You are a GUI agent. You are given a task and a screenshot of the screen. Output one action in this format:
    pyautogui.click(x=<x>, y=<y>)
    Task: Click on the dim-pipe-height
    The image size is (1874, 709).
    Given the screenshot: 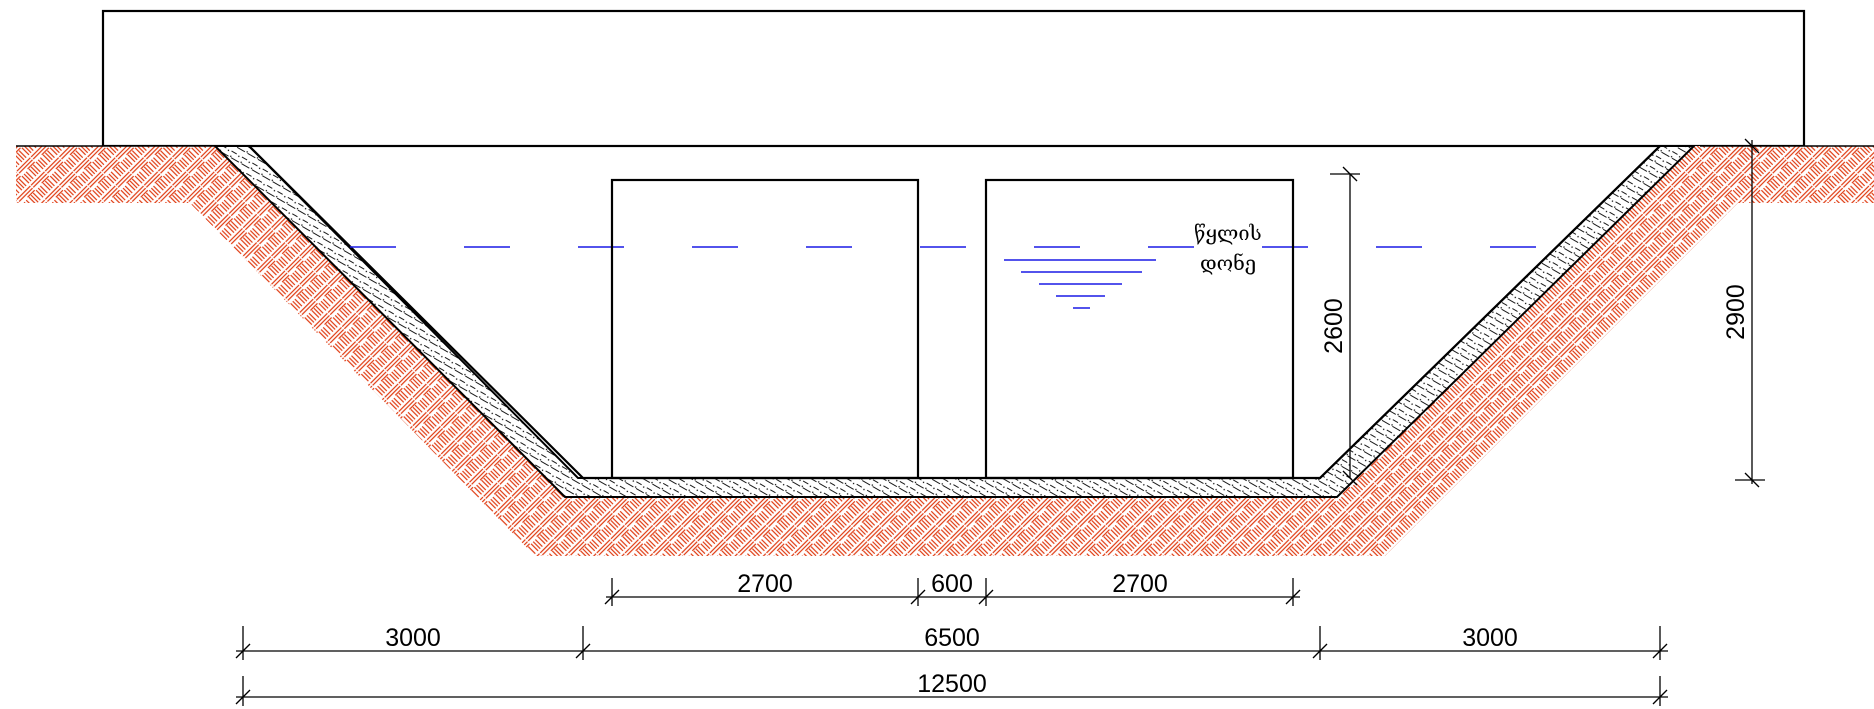 What is the action you would take?
    pyautogui.click(x=1345, y=326)
    